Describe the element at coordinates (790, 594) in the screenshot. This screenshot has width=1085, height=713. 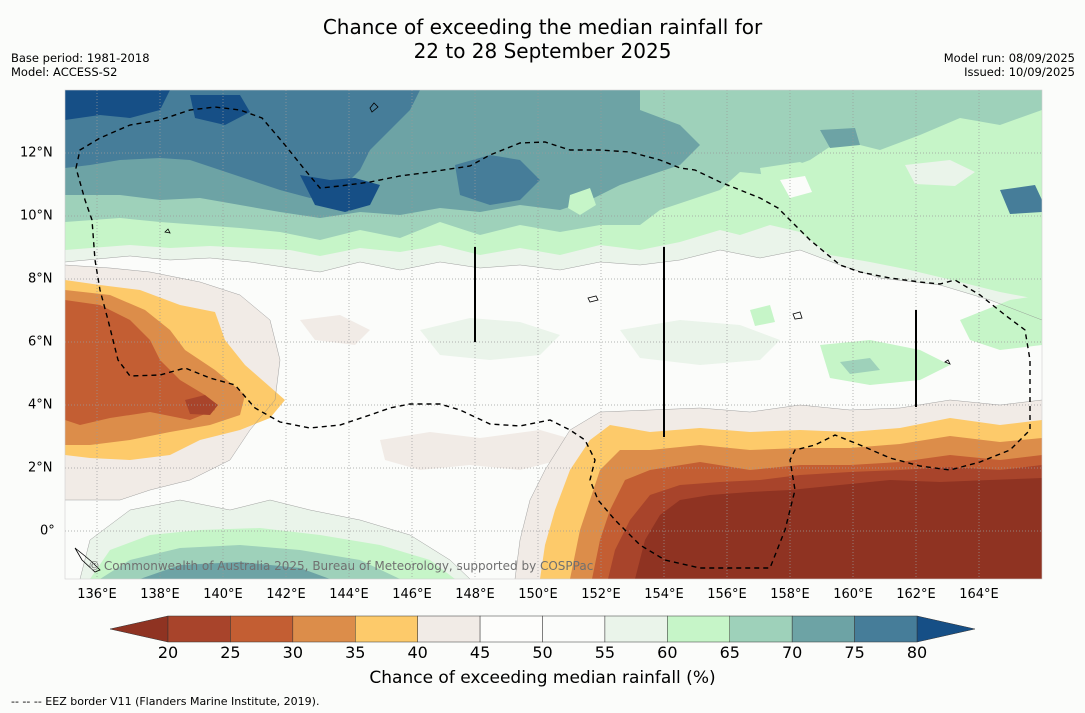
I see `lon-label: 158°E` at that location.